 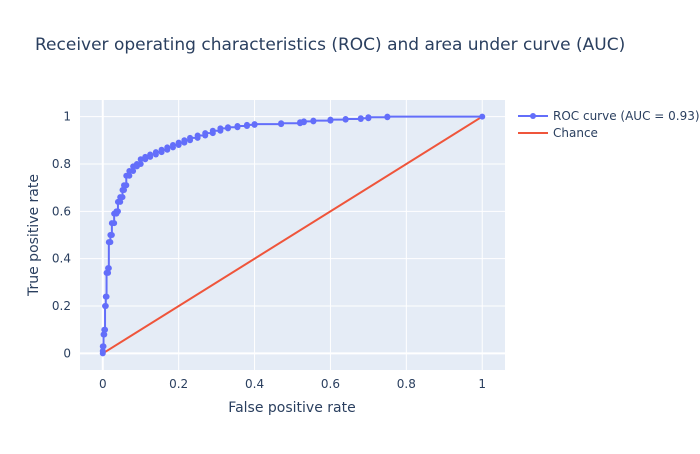 I want to click on legend-item: Chance, so click(x=558, y=133).